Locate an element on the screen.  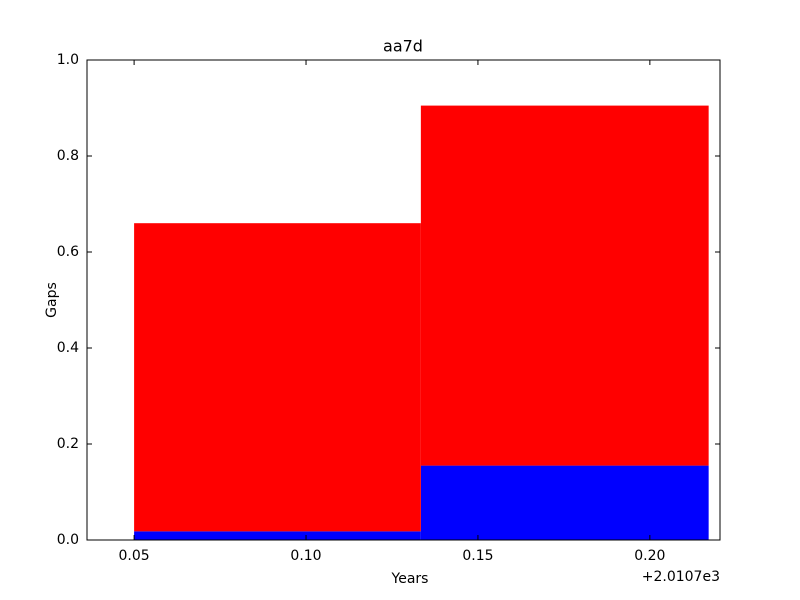
y-tick-label: 1.0 is located at coordinates (68, 60).